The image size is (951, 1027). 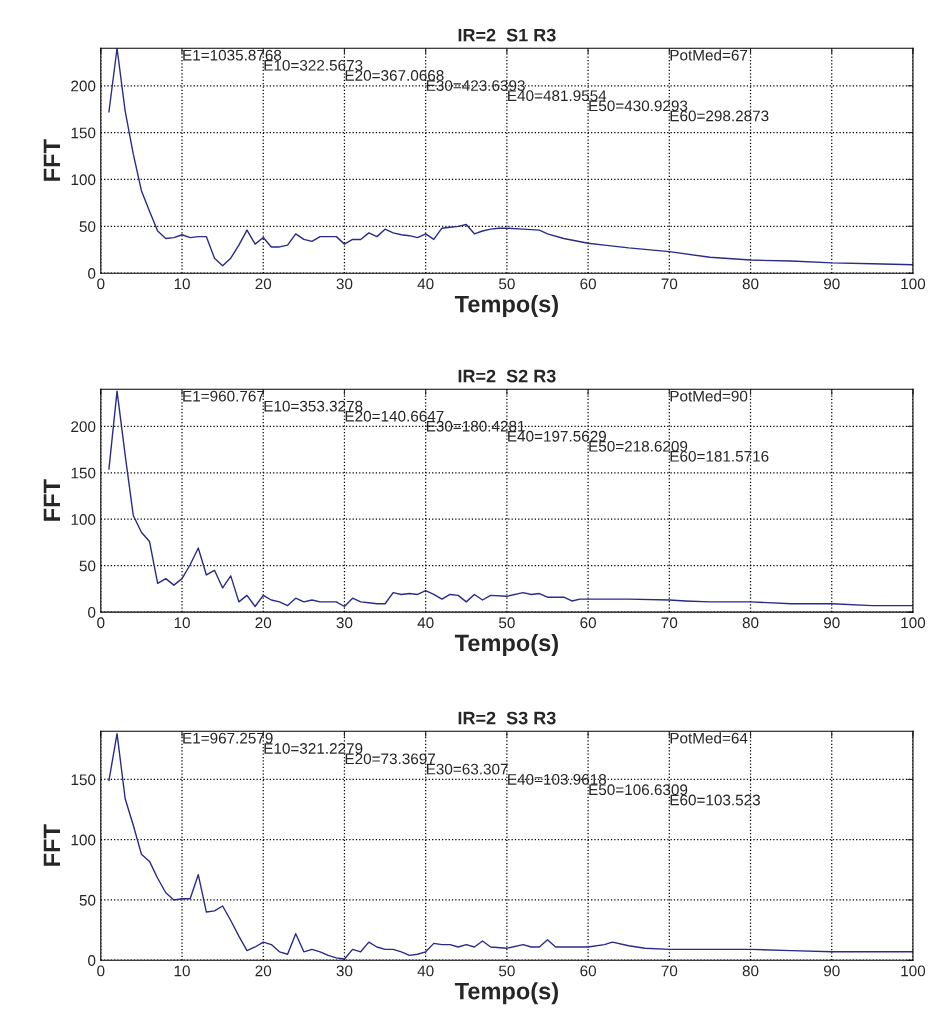 I want to click on annotation: E10=322.5673, so click(x=313, y=65).